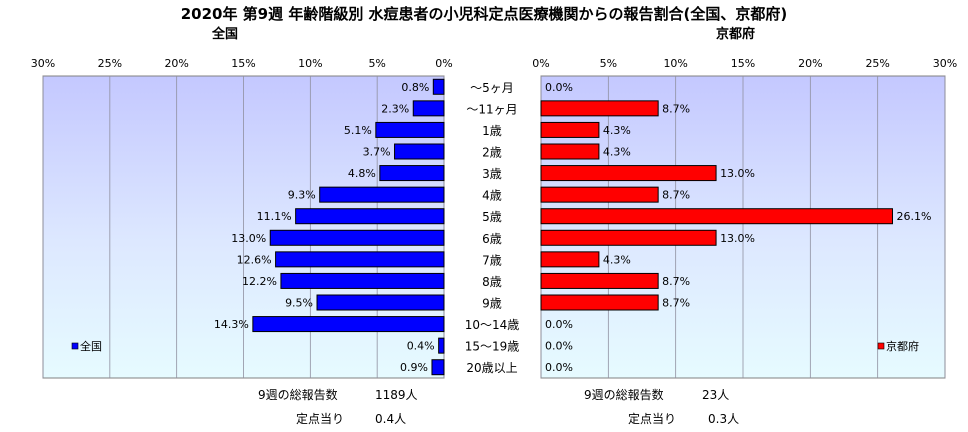 The height and width of the screenshot is (432, 968). What do you see at coordinates (492, 153) in the screenshot?
I see `category-label: 2歳` at bounding box center [492, 153].